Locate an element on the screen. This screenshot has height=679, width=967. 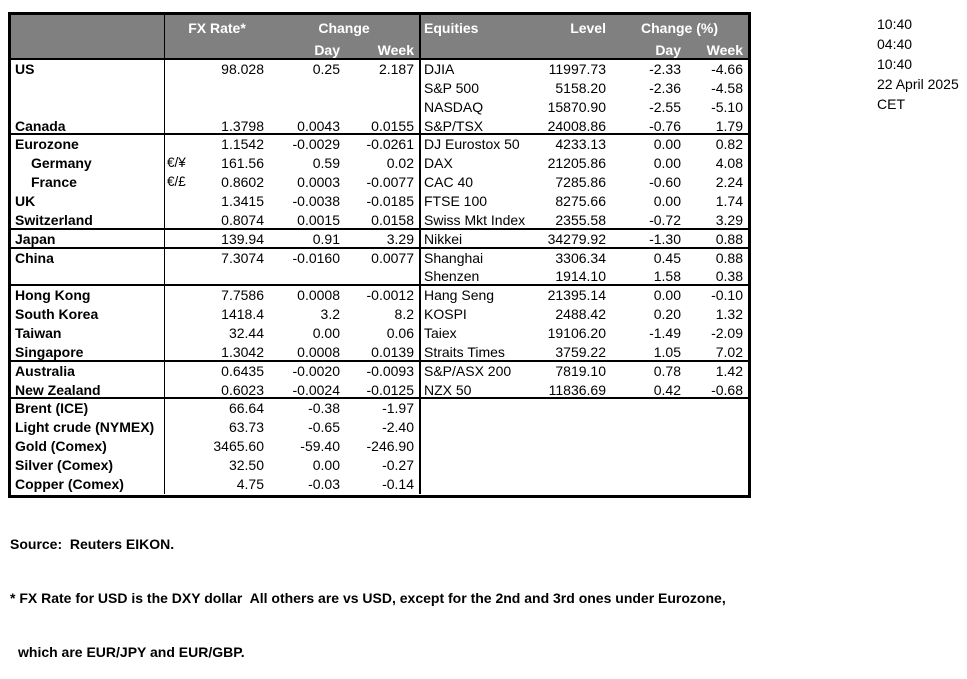
fx-change-week: -0.0077 is located at coordinates (383, 183).